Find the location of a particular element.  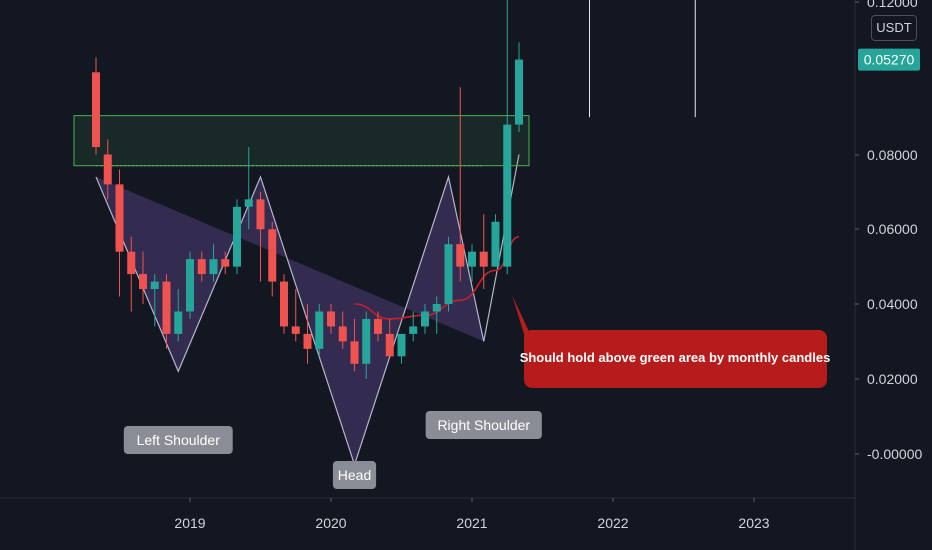

x-tick-label: 2023 is located at coordinates (753, 523).